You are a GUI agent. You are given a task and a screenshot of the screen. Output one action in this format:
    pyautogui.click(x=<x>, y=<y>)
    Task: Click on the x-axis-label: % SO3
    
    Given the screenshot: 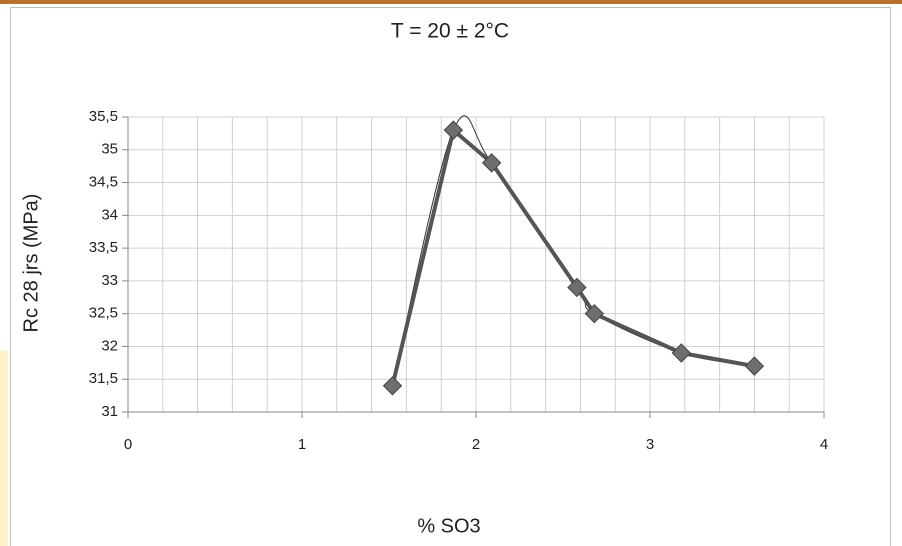 What is the action you would take?
    pyautogui.click(x=448, y=526)
    